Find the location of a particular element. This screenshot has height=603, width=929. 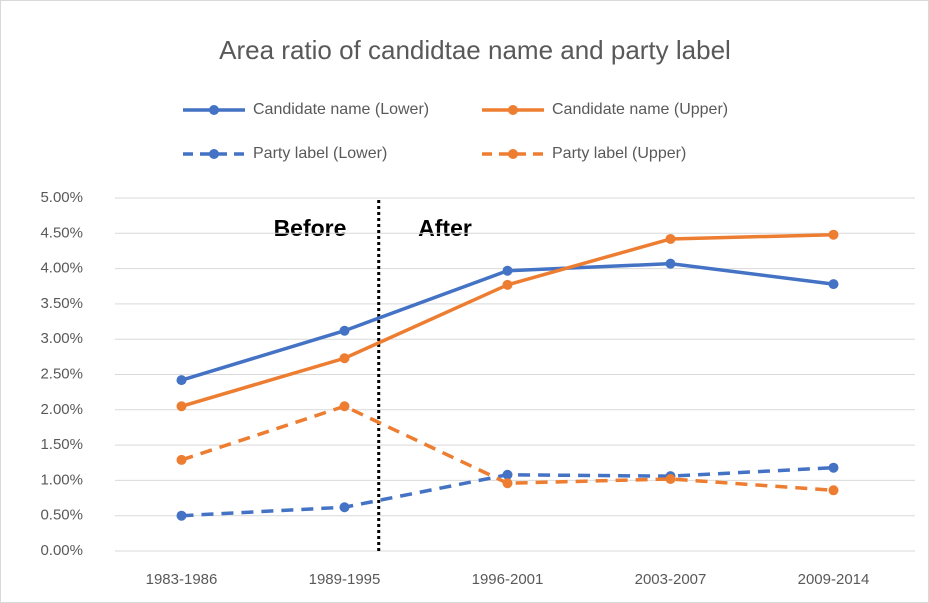

legend-label: Party label (Lower) is located at coordinates (320, 153).